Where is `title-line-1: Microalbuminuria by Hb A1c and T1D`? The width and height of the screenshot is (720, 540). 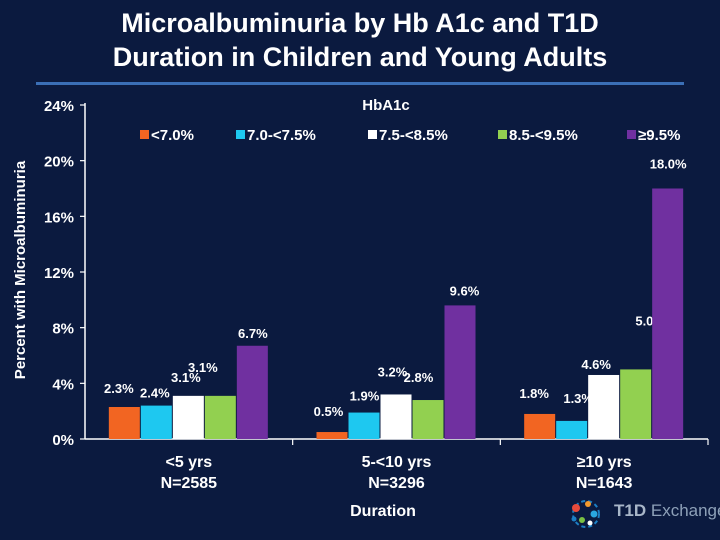
title-line-1: Microalbuminuria by Hb A1c and T1D is located at coordinates (360, 23).